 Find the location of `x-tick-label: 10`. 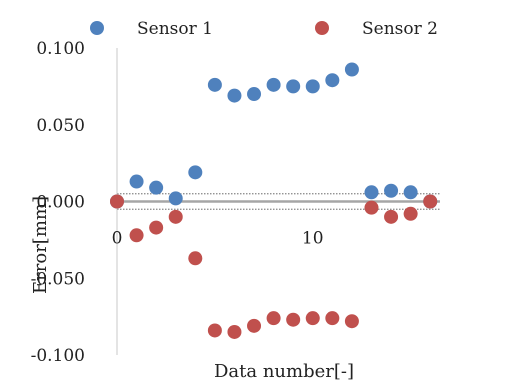

x-tick-label: 10 is located at coordinates (313, 239).